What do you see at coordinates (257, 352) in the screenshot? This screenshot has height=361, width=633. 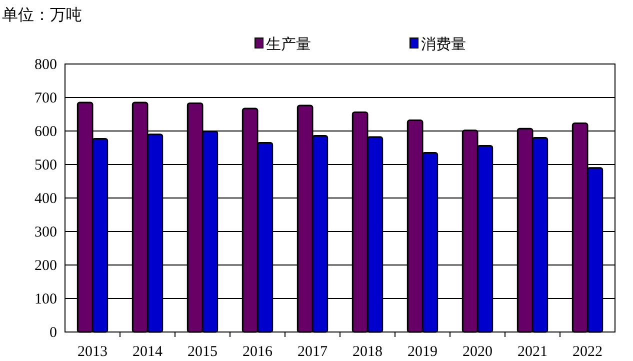 I see `xtick: 2016` at bounding box center [257, 352].